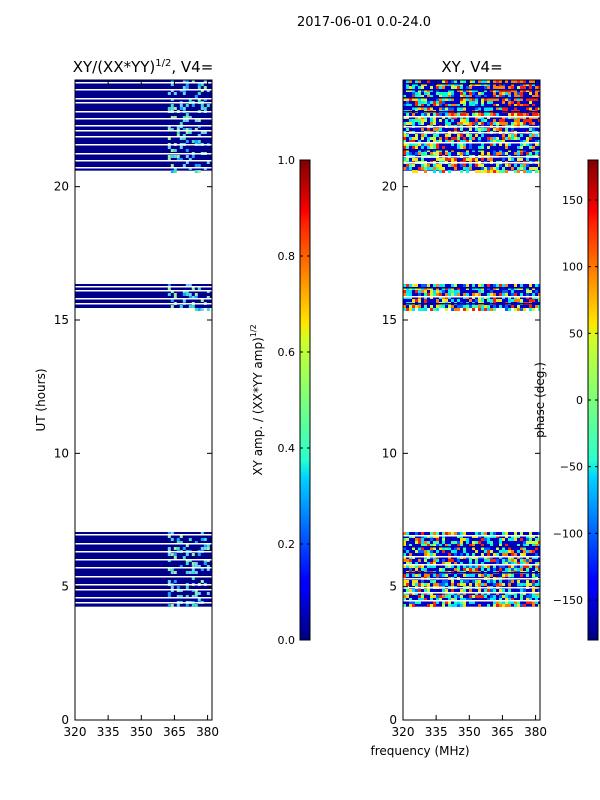  Describe the element at coordinates (576, 333) in the screenshot. I see `phase-colorbar-tick-label-4: 50` at that location.